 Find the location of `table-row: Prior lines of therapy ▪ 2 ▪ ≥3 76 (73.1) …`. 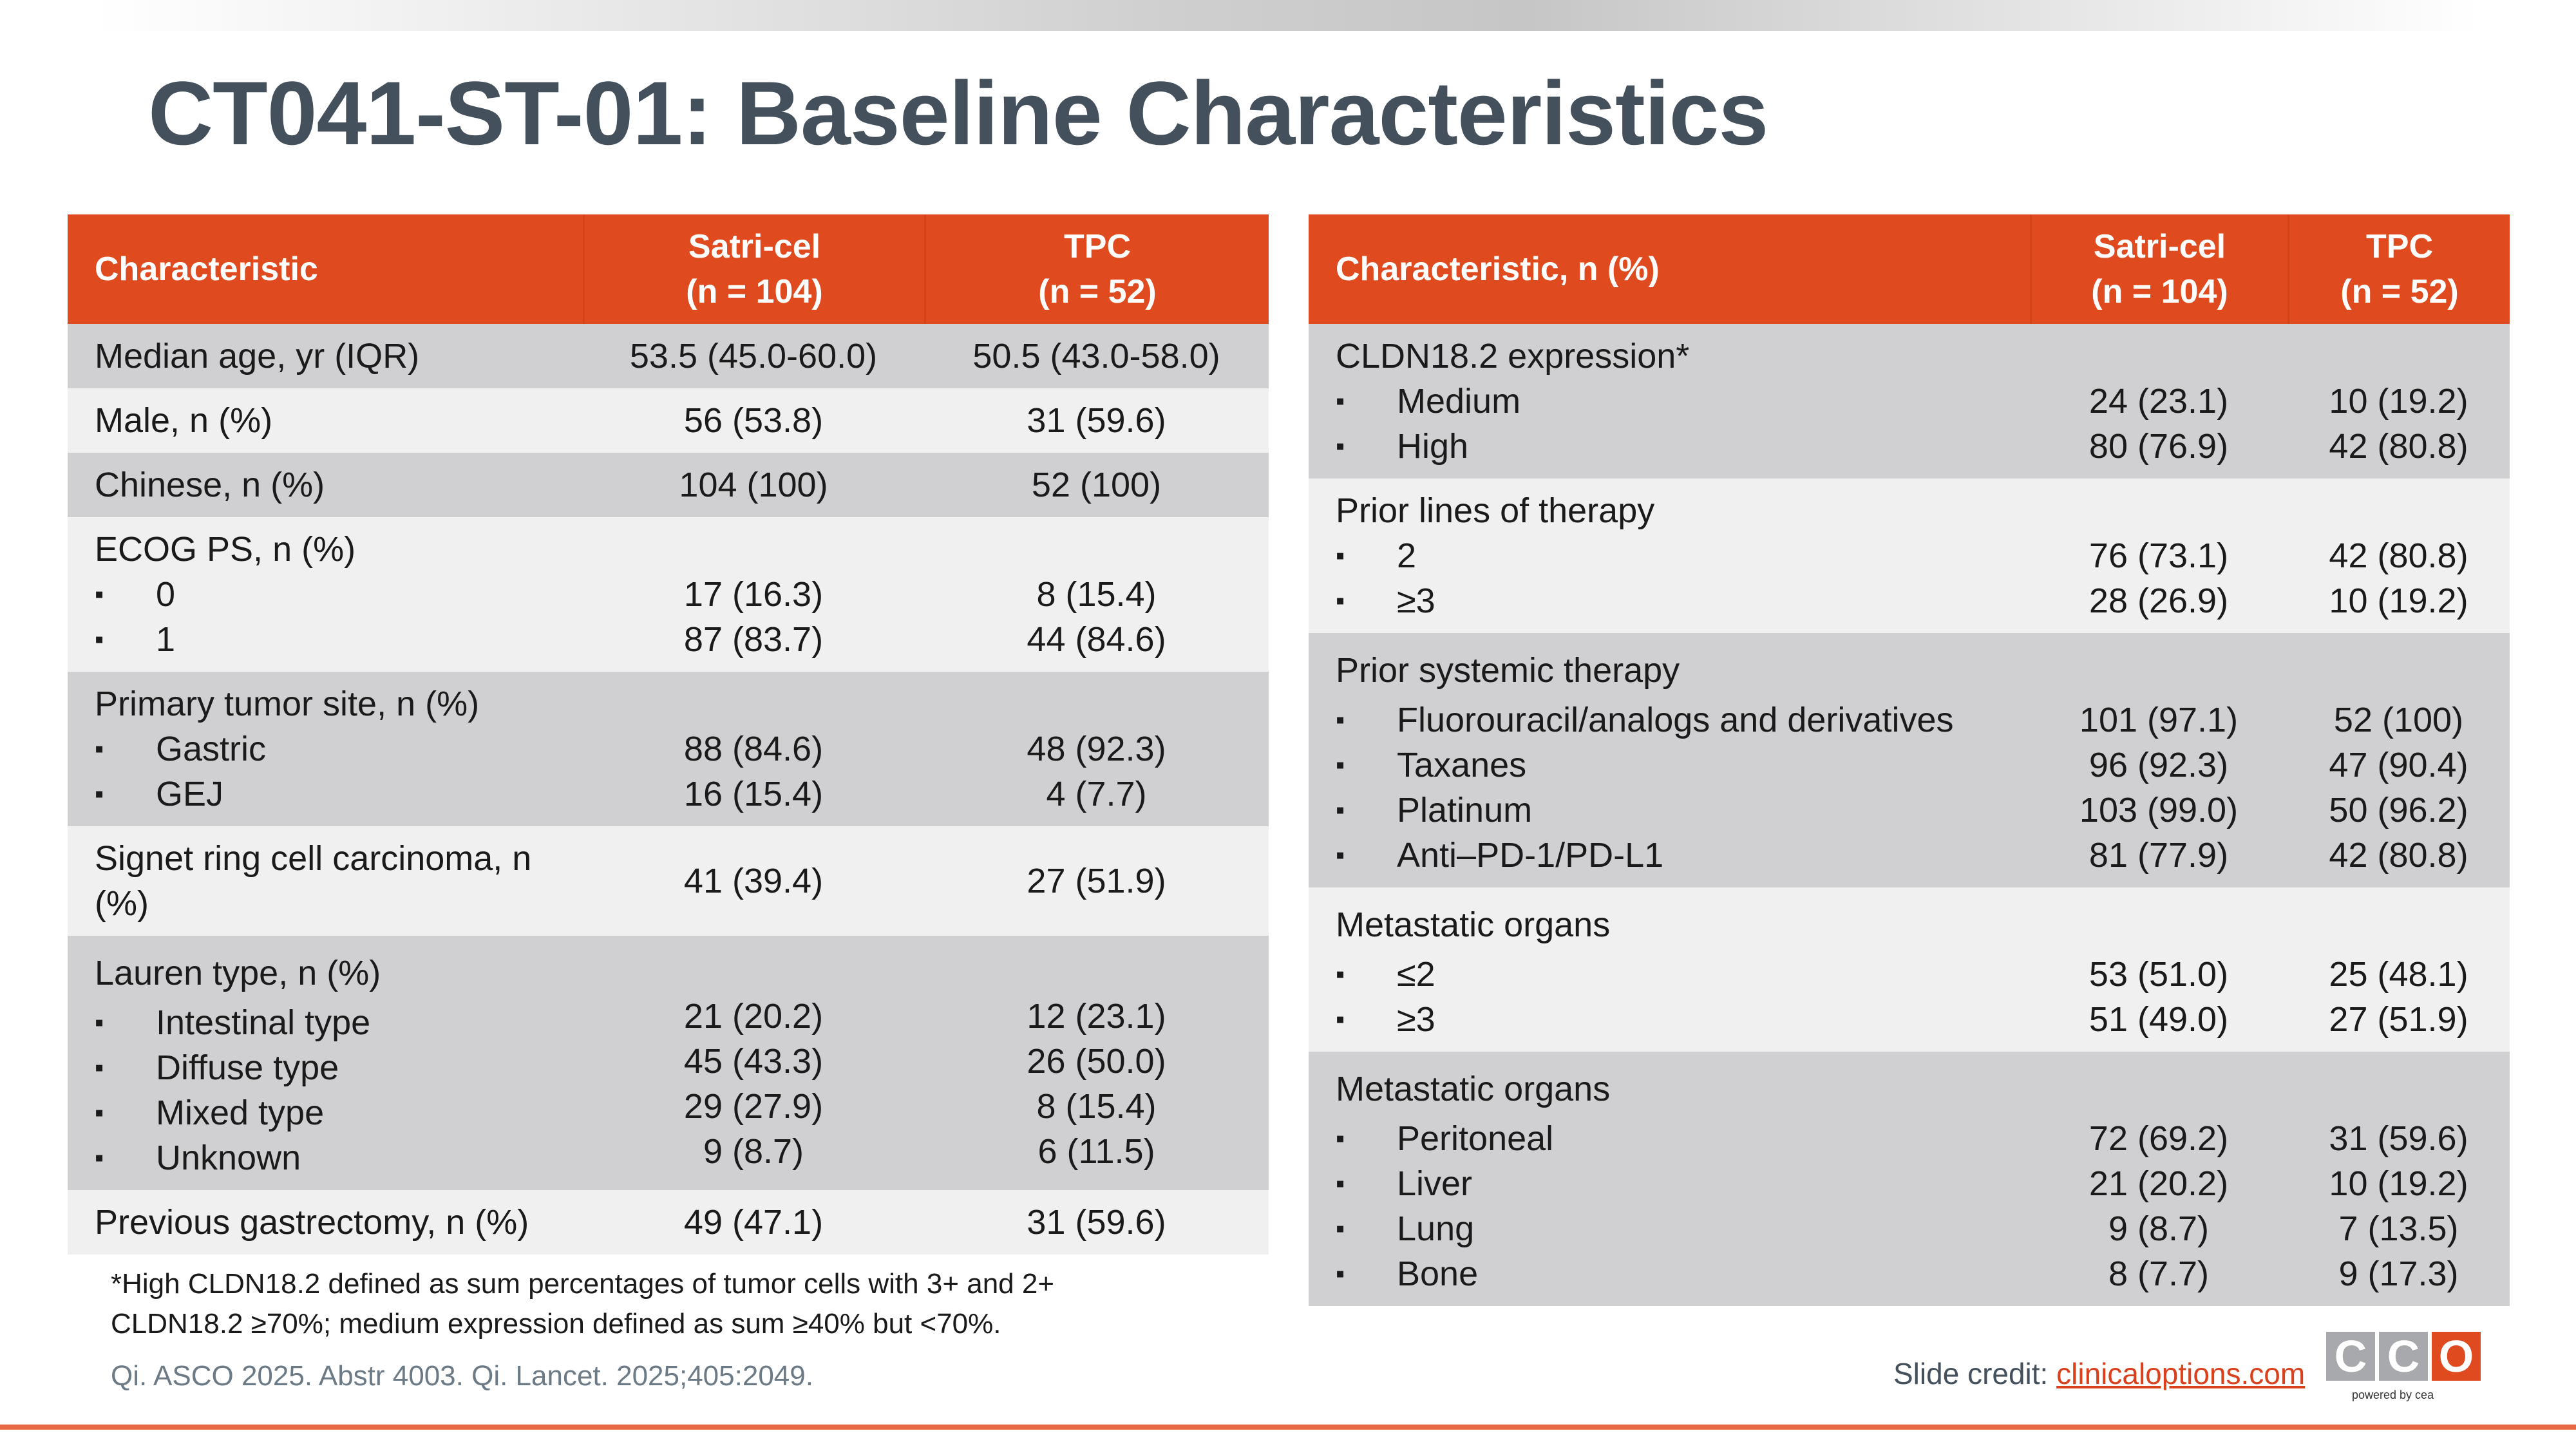

table-row: Prior lines of therapy ▪ 2 ▪ ≥3 76 (73.1) … is located at coordinates (1909, 555).